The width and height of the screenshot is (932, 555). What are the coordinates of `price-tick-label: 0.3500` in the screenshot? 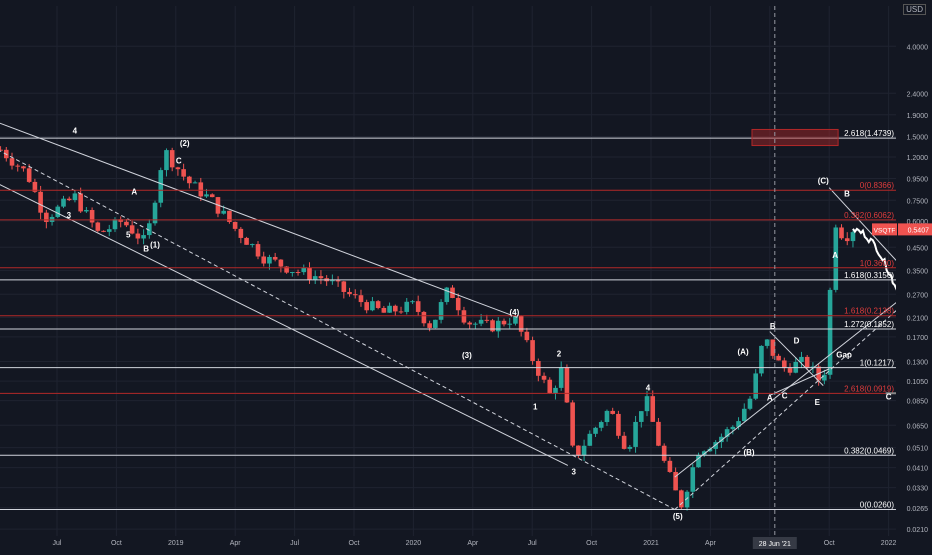 It's located at (918, 271).